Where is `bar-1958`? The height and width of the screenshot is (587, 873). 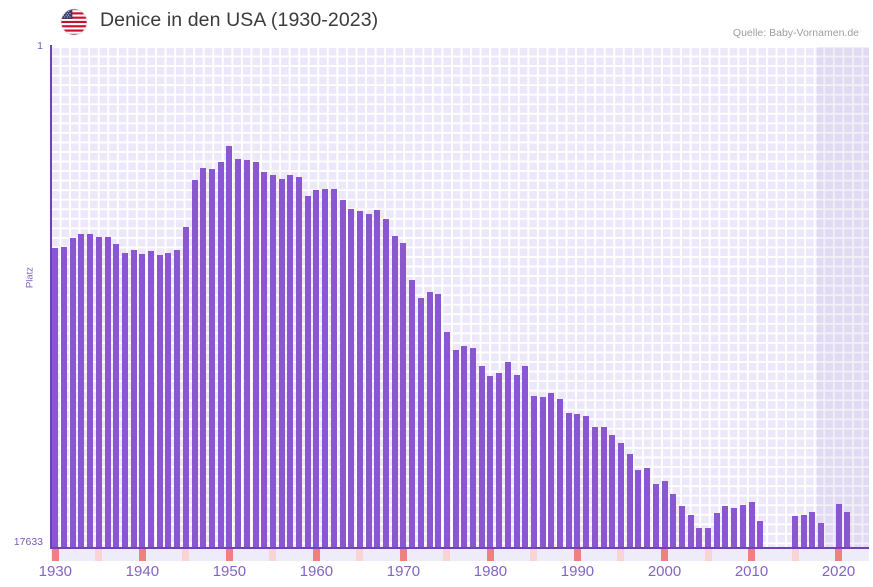
bar-1958 is located at coordinates (299, 362).